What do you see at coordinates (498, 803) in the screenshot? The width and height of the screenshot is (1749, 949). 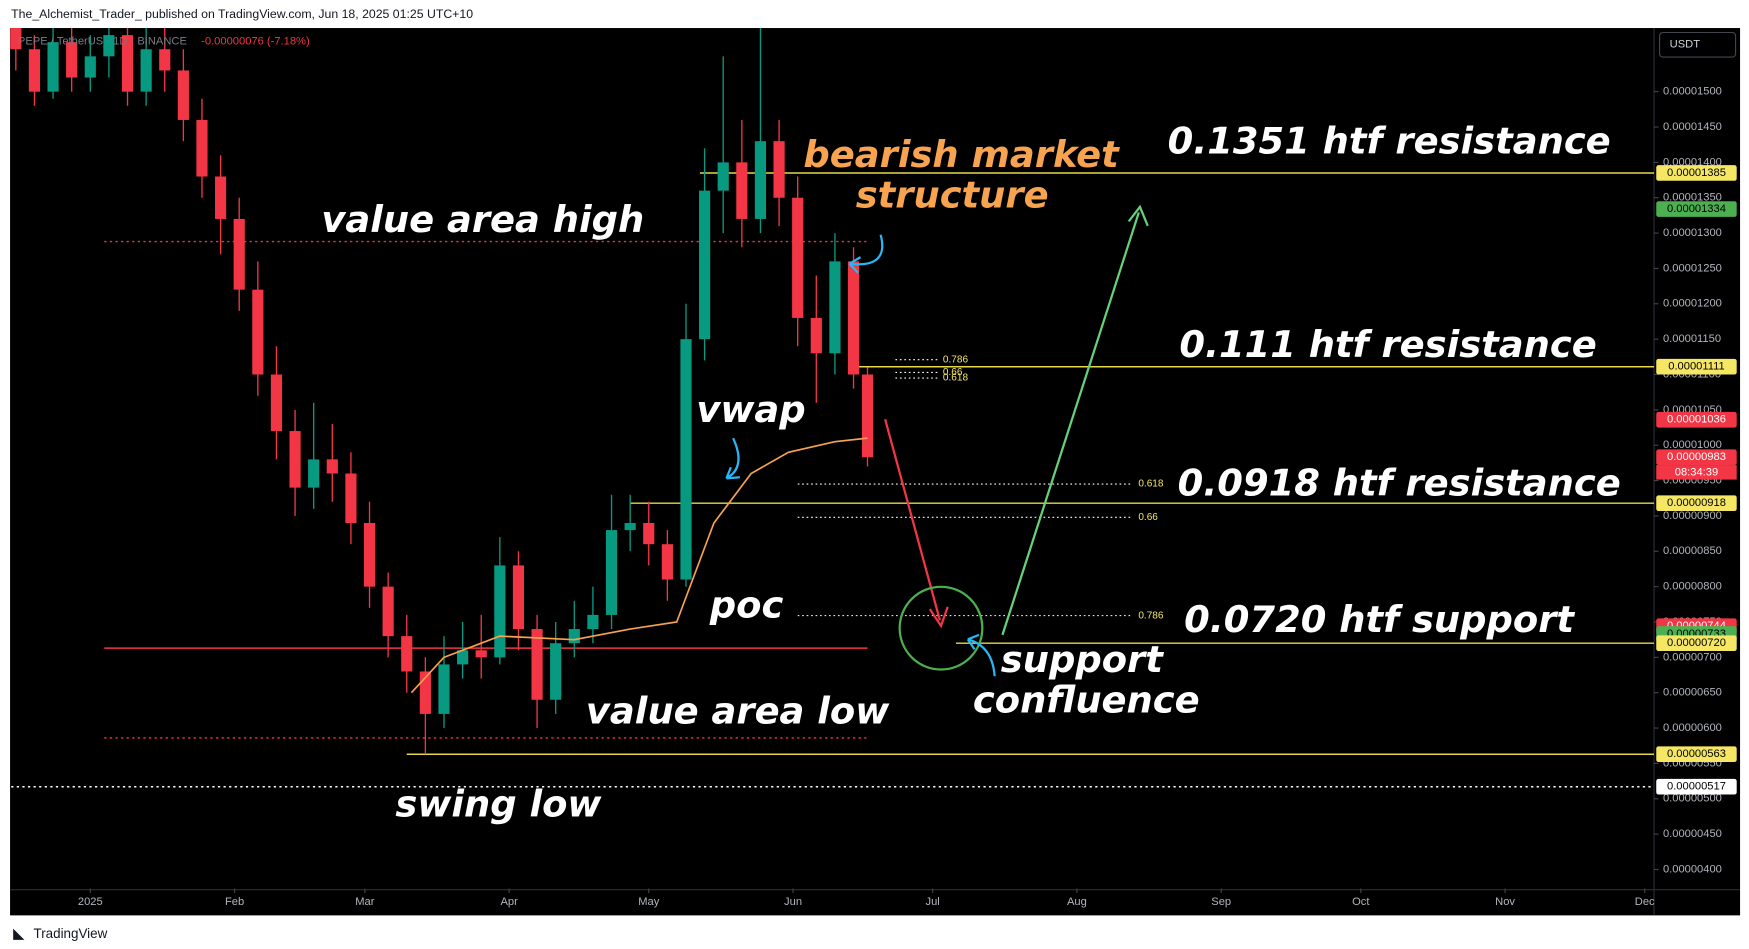 I see `annotation: swing low` at bounding box center [498, 803].